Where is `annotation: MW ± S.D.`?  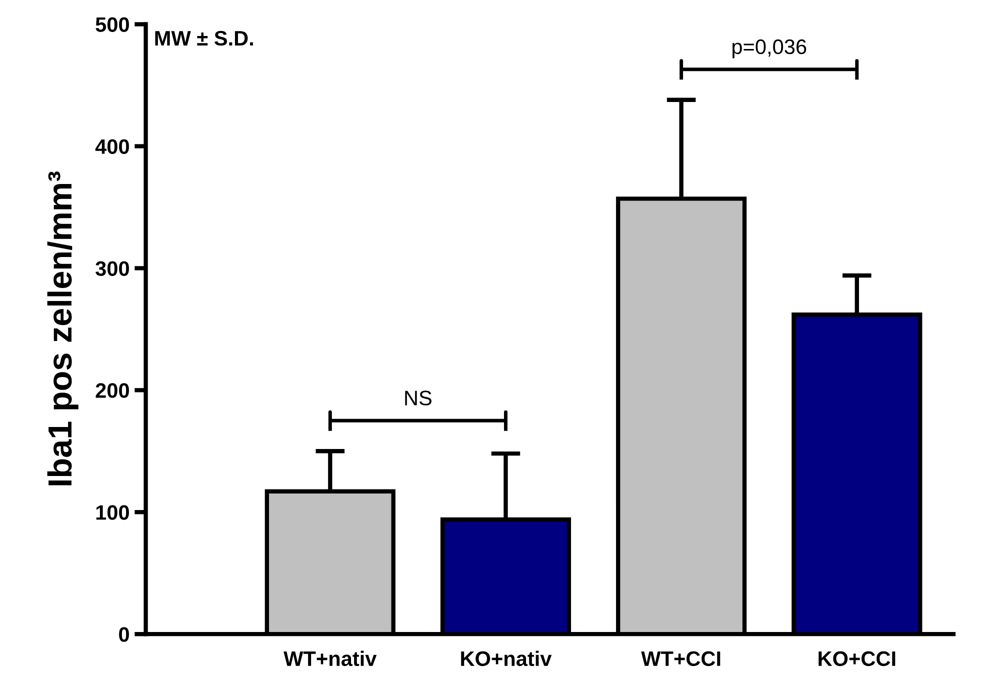 annotation: MW ± S.D. is located at coordinates (204, 38).